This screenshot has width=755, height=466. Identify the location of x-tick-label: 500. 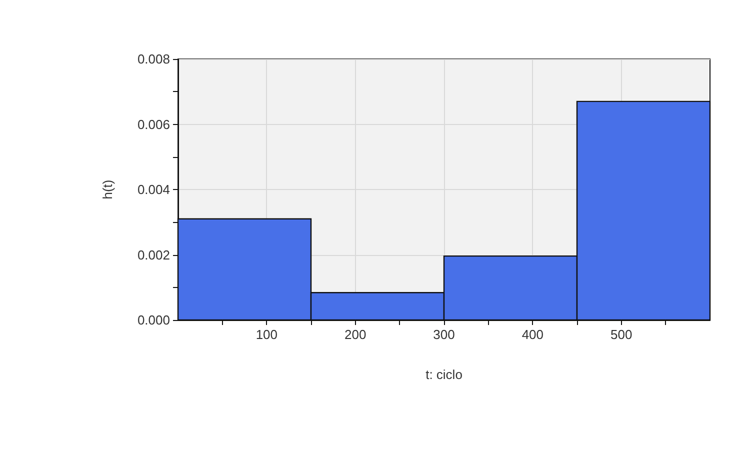
(621, 334).